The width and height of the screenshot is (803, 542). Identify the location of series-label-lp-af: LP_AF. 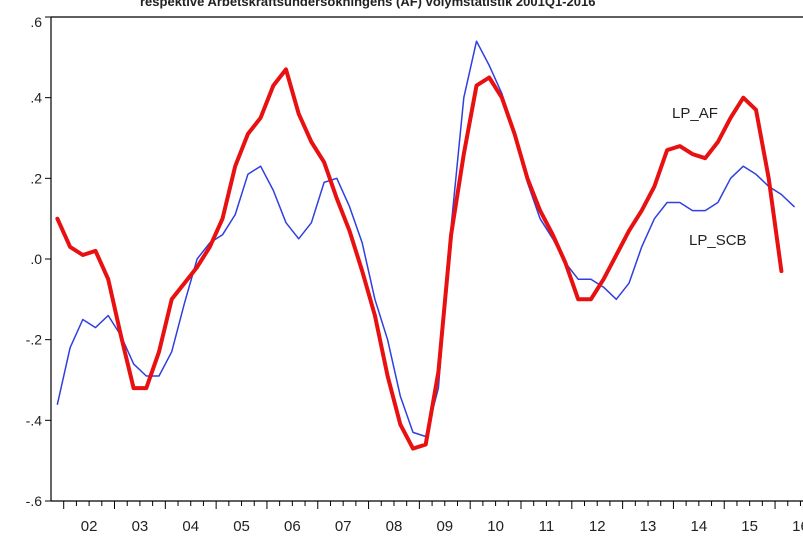
(695, 113).